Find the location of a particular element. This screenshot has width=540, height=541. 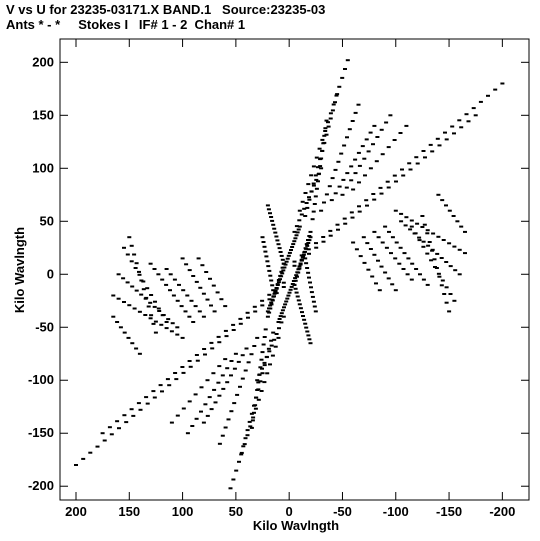

y-tick-label: -100 is located at coordinates (41, 379).